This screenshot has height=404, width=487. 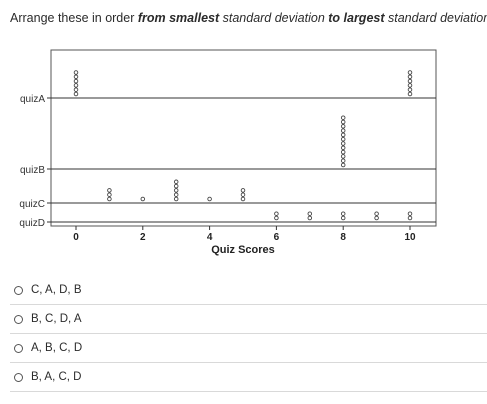 I want to click on x-tick-label: 4, so click(x=210, y=237).